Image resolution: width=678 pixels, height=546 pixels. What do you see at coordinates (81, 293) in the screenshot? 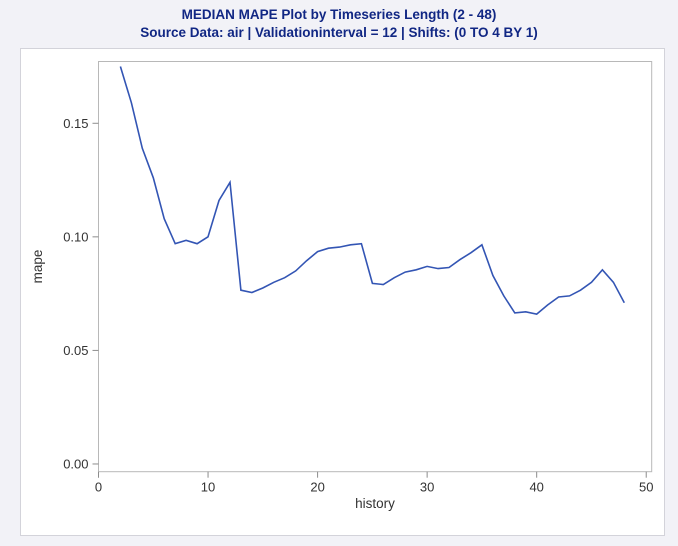
I see `y-axis: 0.00 0.05 0.10 0.15` at bounding box center [81, 293].